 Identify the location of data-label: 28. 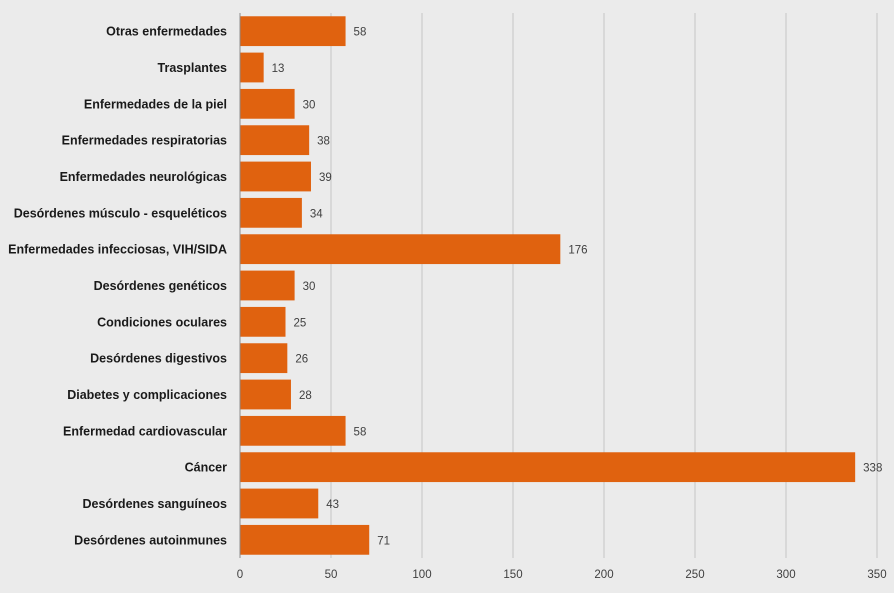
(305, 396).